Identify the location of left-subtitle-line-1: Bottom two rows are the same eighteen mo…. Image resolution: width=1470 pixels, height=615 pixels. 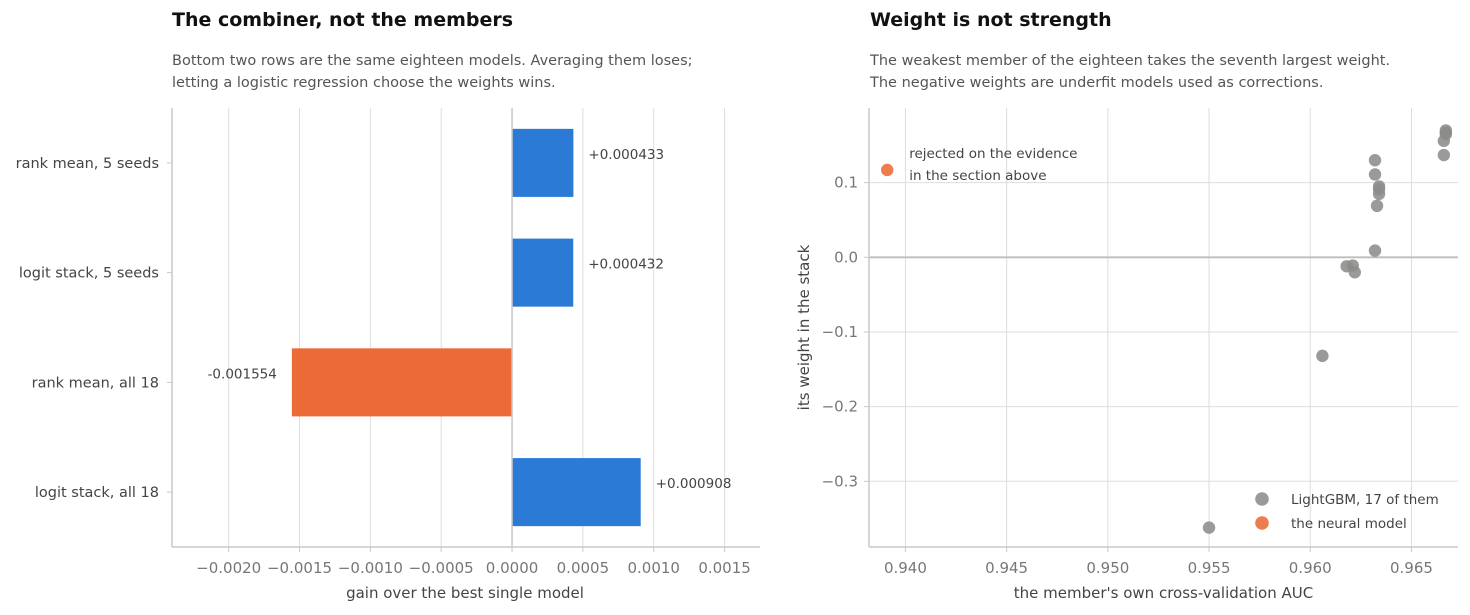
(432, 61).